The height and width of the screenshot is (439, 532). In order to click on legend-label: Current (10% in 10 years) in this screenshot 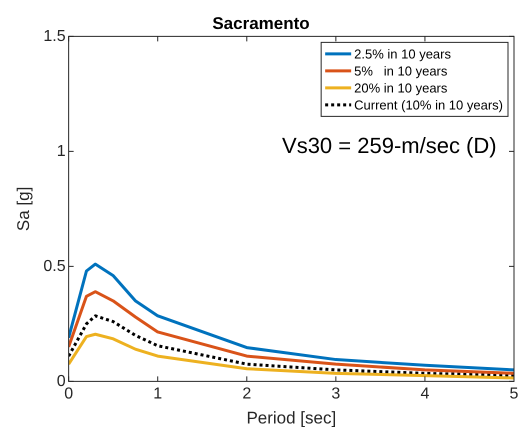, I will do `click(429, 104)`.